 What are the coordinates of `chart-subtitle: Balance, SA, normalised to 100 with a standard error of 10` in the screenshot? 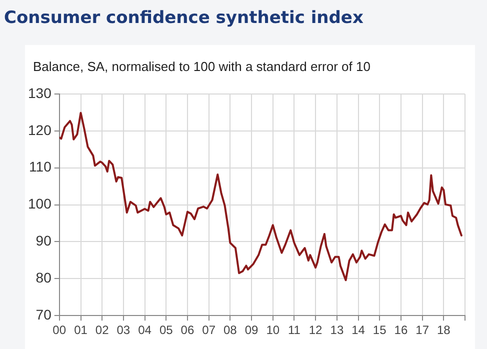 It's located at (201, 66).